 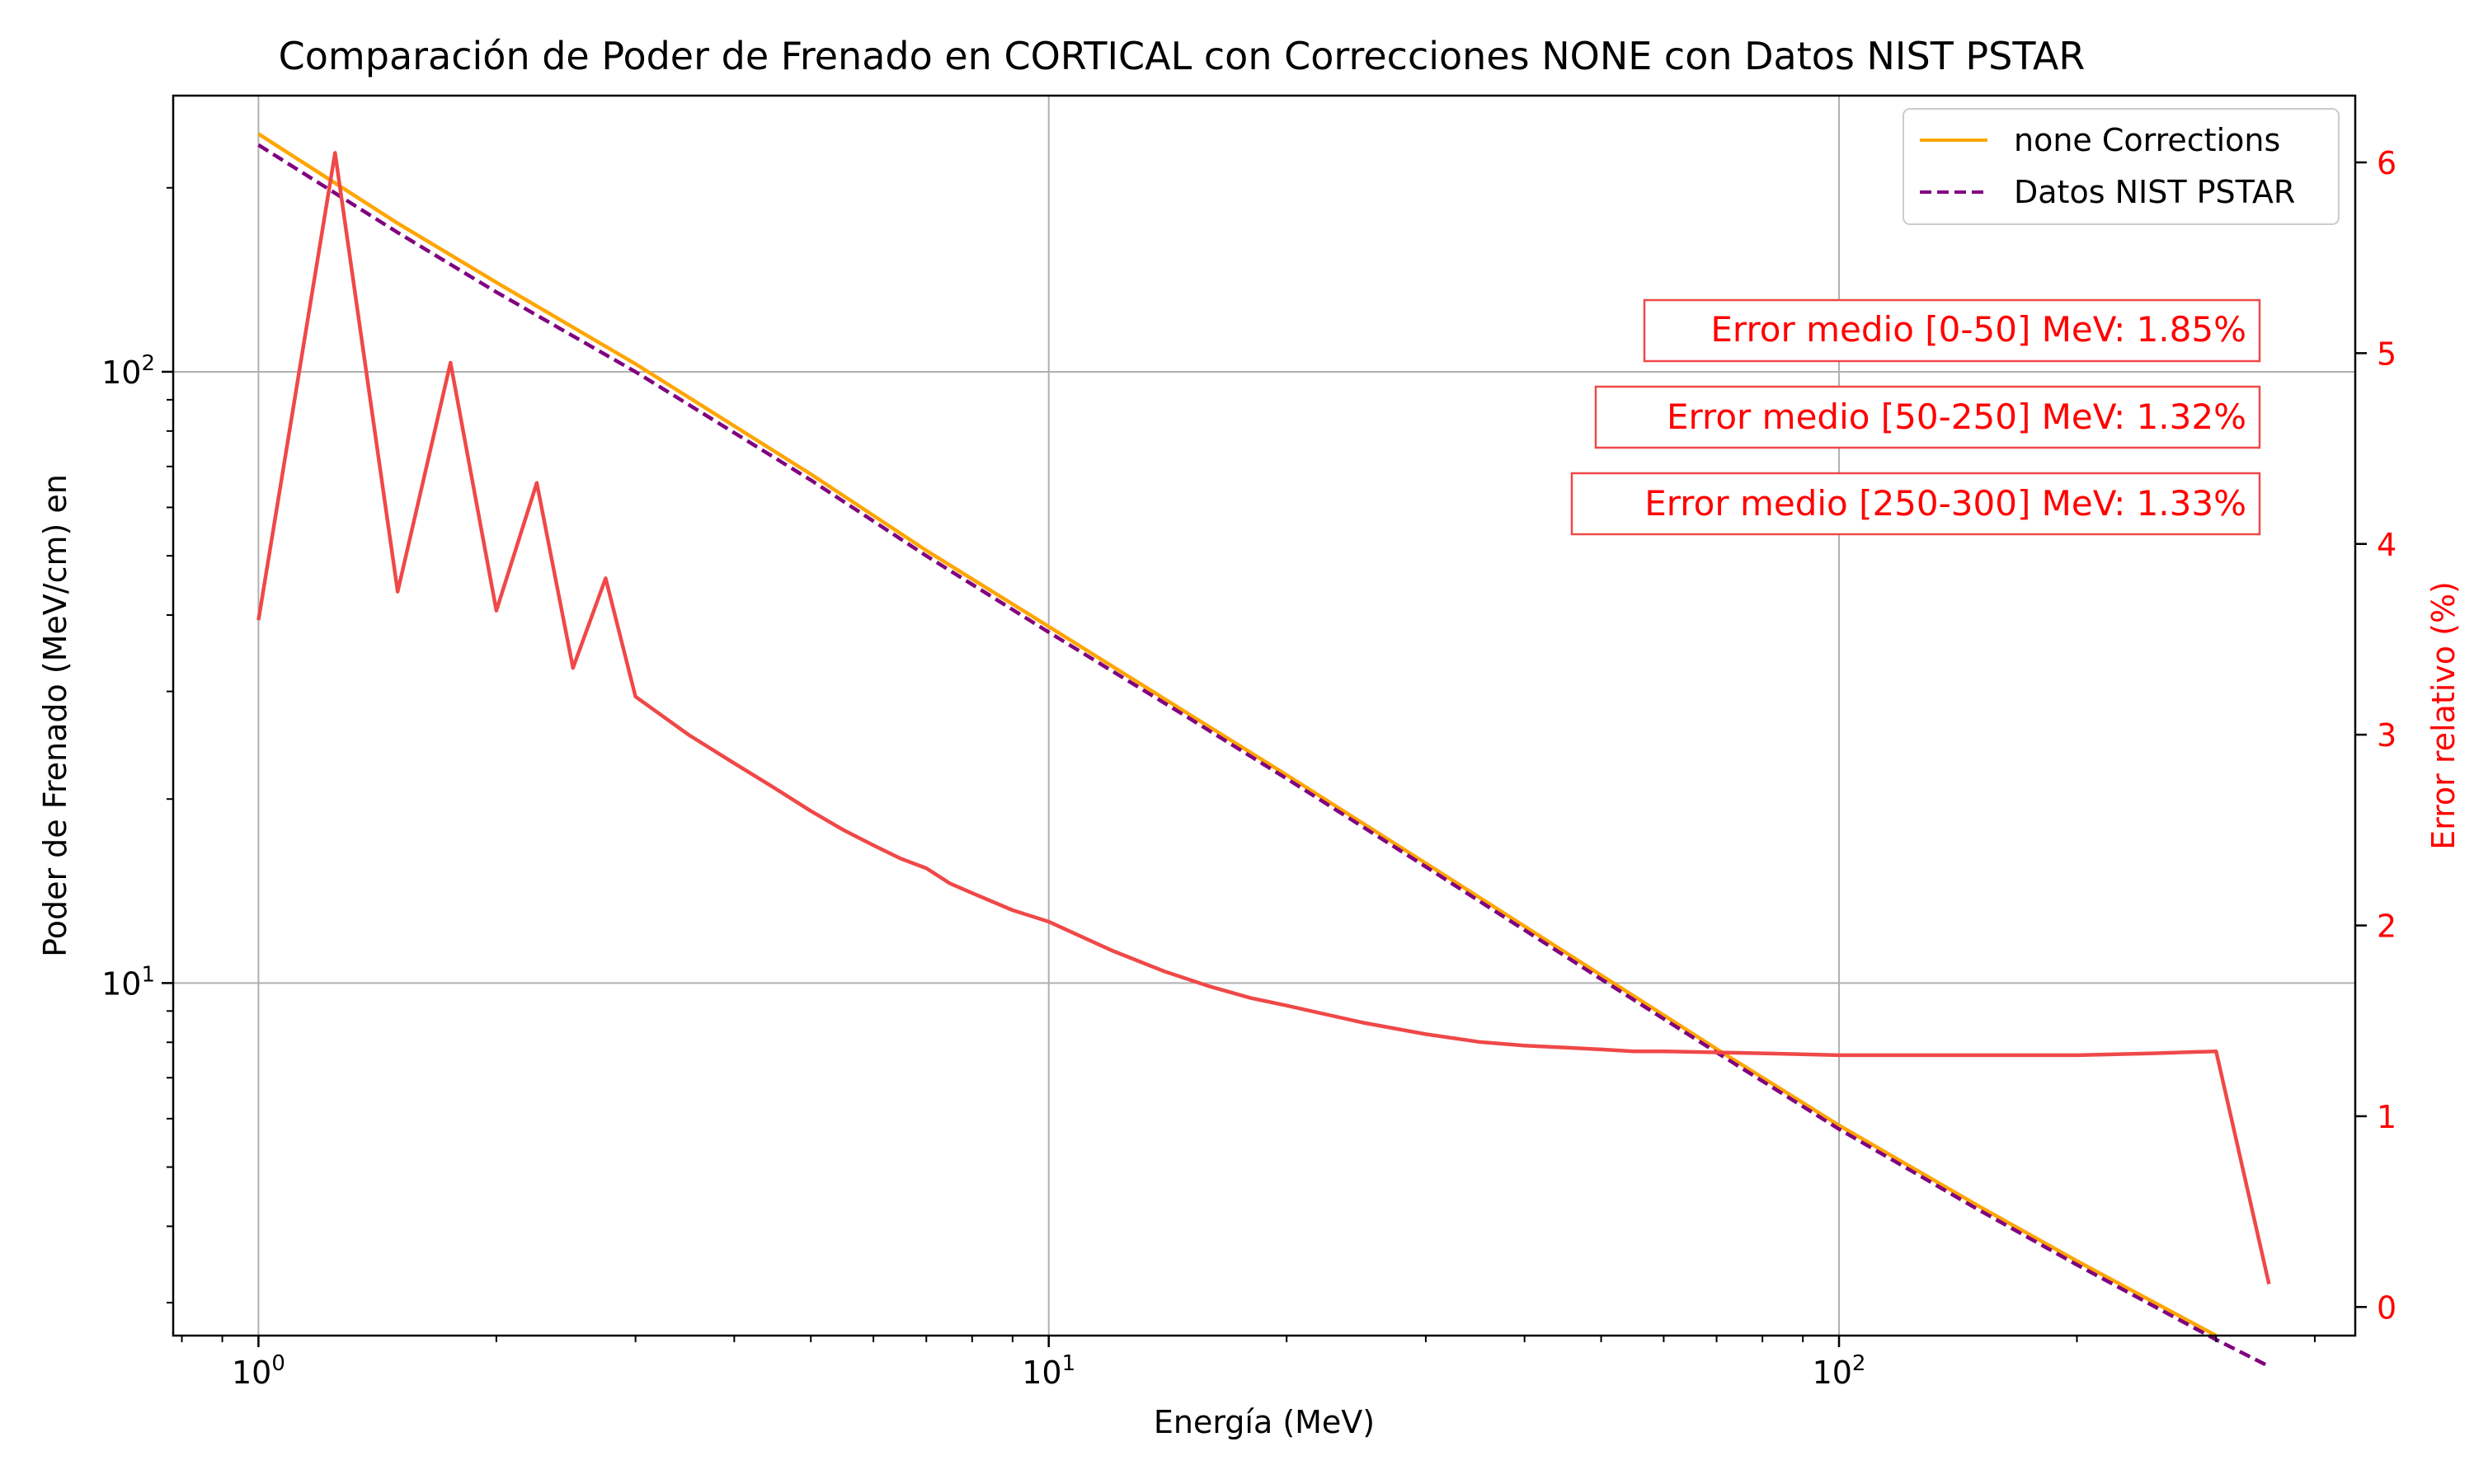 What do you see at coordinates (2386, 1307) in the screenshot?
I see `y2-tick-label: 0` at bounding box center [2386, 1307].